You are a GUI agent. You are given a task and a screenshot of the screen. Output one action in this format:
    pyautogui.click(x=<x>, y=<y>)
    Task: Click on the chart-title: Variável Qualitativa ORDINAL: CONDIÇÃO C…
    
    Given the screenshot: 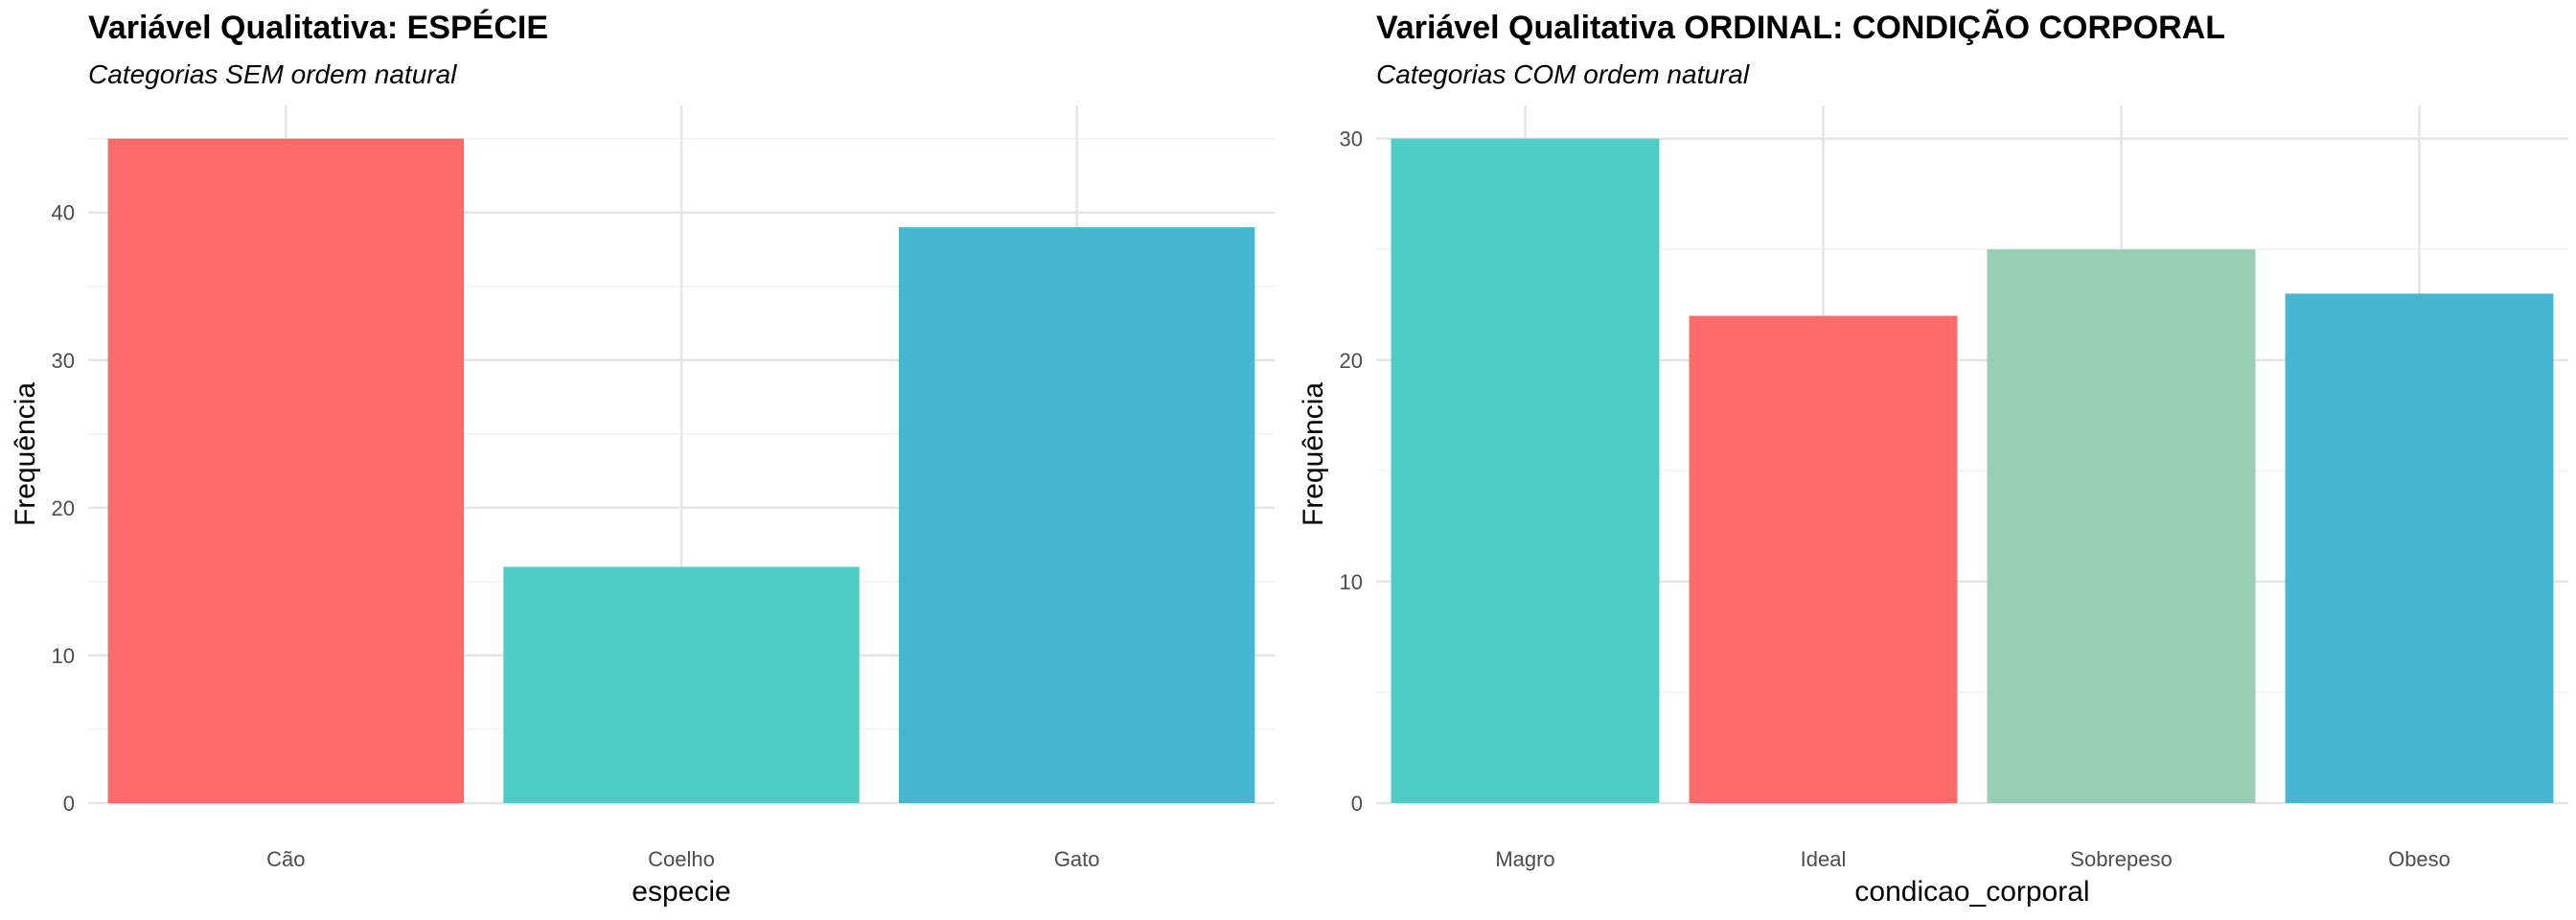 What is the action you would take?
    pyautogui.click(x=1800, y=28)
    